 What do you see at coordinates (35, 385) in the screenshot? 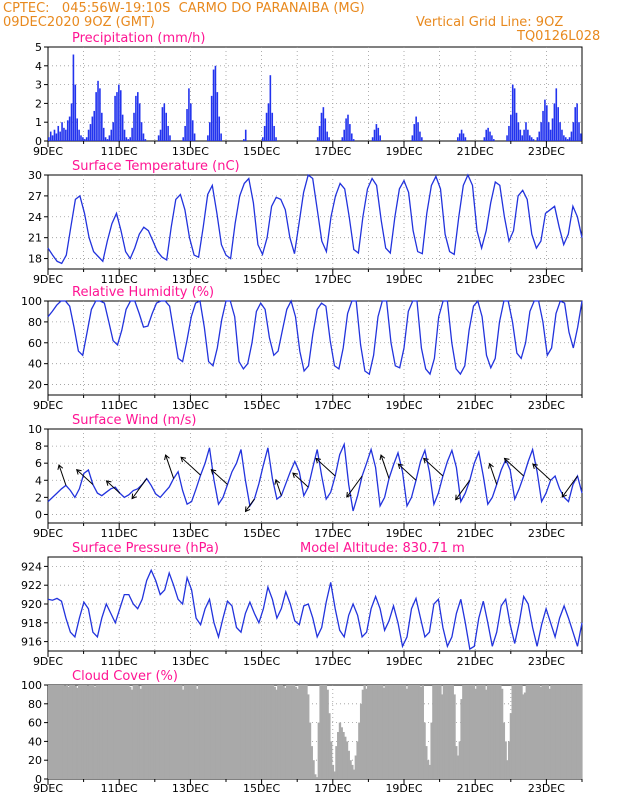
I see `rh-ytick-label: 20` at bounding box center [35, 385].